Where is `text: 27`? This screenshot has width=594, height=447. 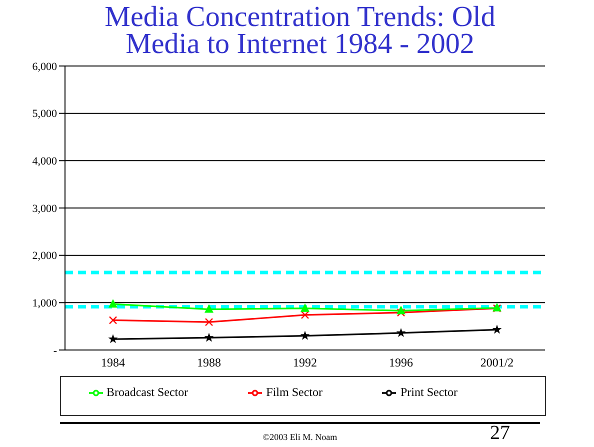
text: 27 is located at coordinates (500, 433).